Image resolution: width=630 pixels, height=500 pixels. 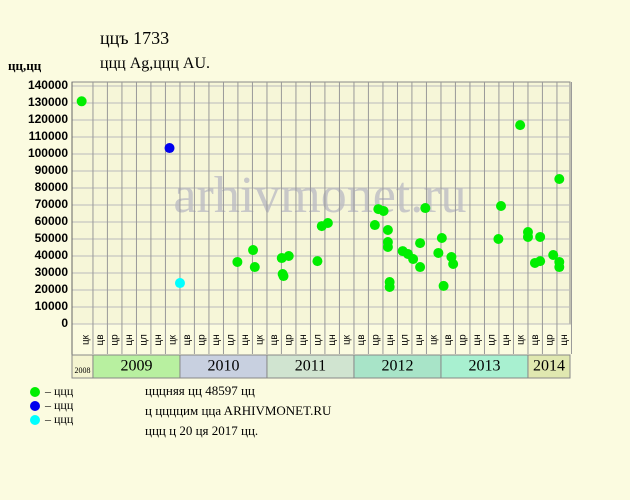 I want to click on watermark: arhivmonet.ru, so click(x=319, y=195).